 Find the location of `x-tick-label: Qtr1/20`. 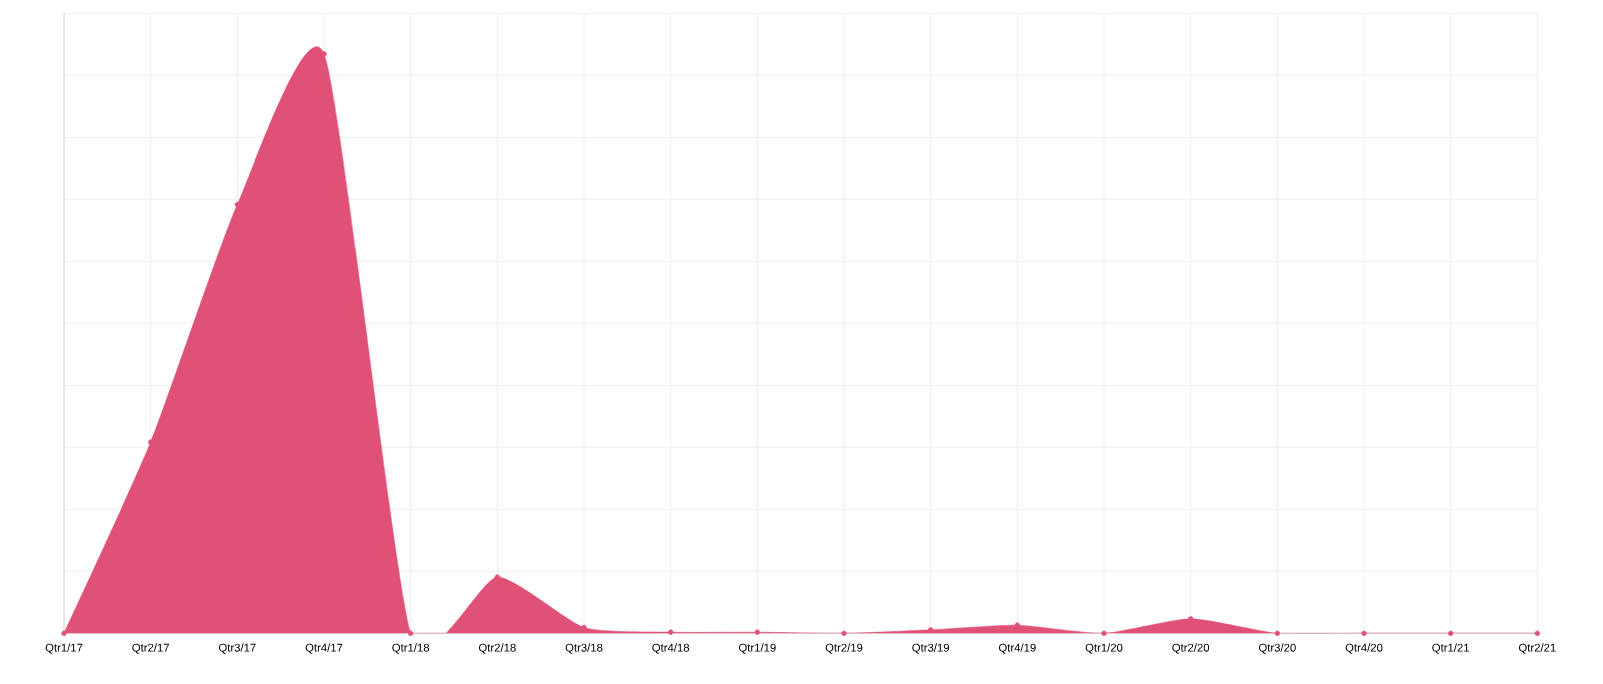

x-tick-label: Qtr1/20 is located at coordinates (1104, 648).